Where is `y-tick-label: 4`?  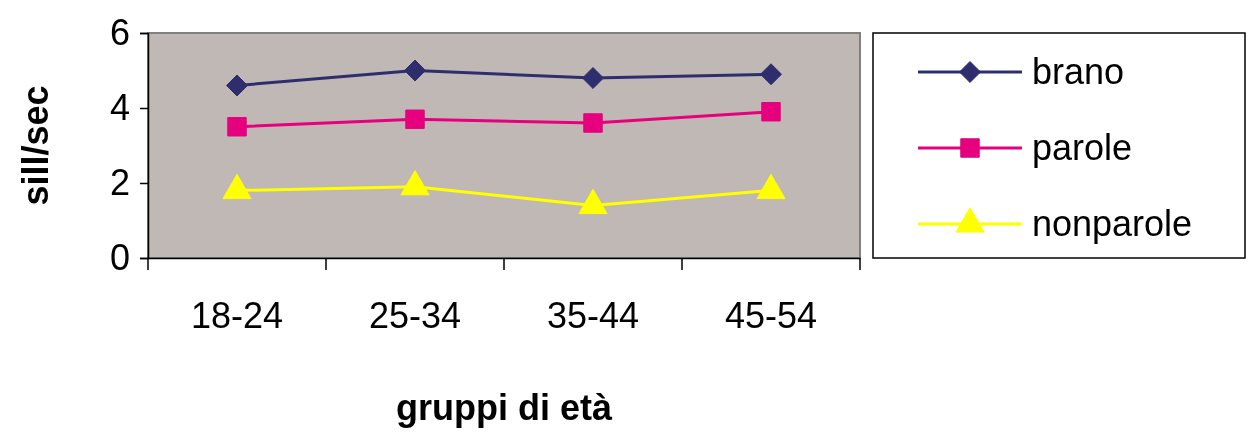 y-tick-label: 4 is located at coordinates (119, 108).